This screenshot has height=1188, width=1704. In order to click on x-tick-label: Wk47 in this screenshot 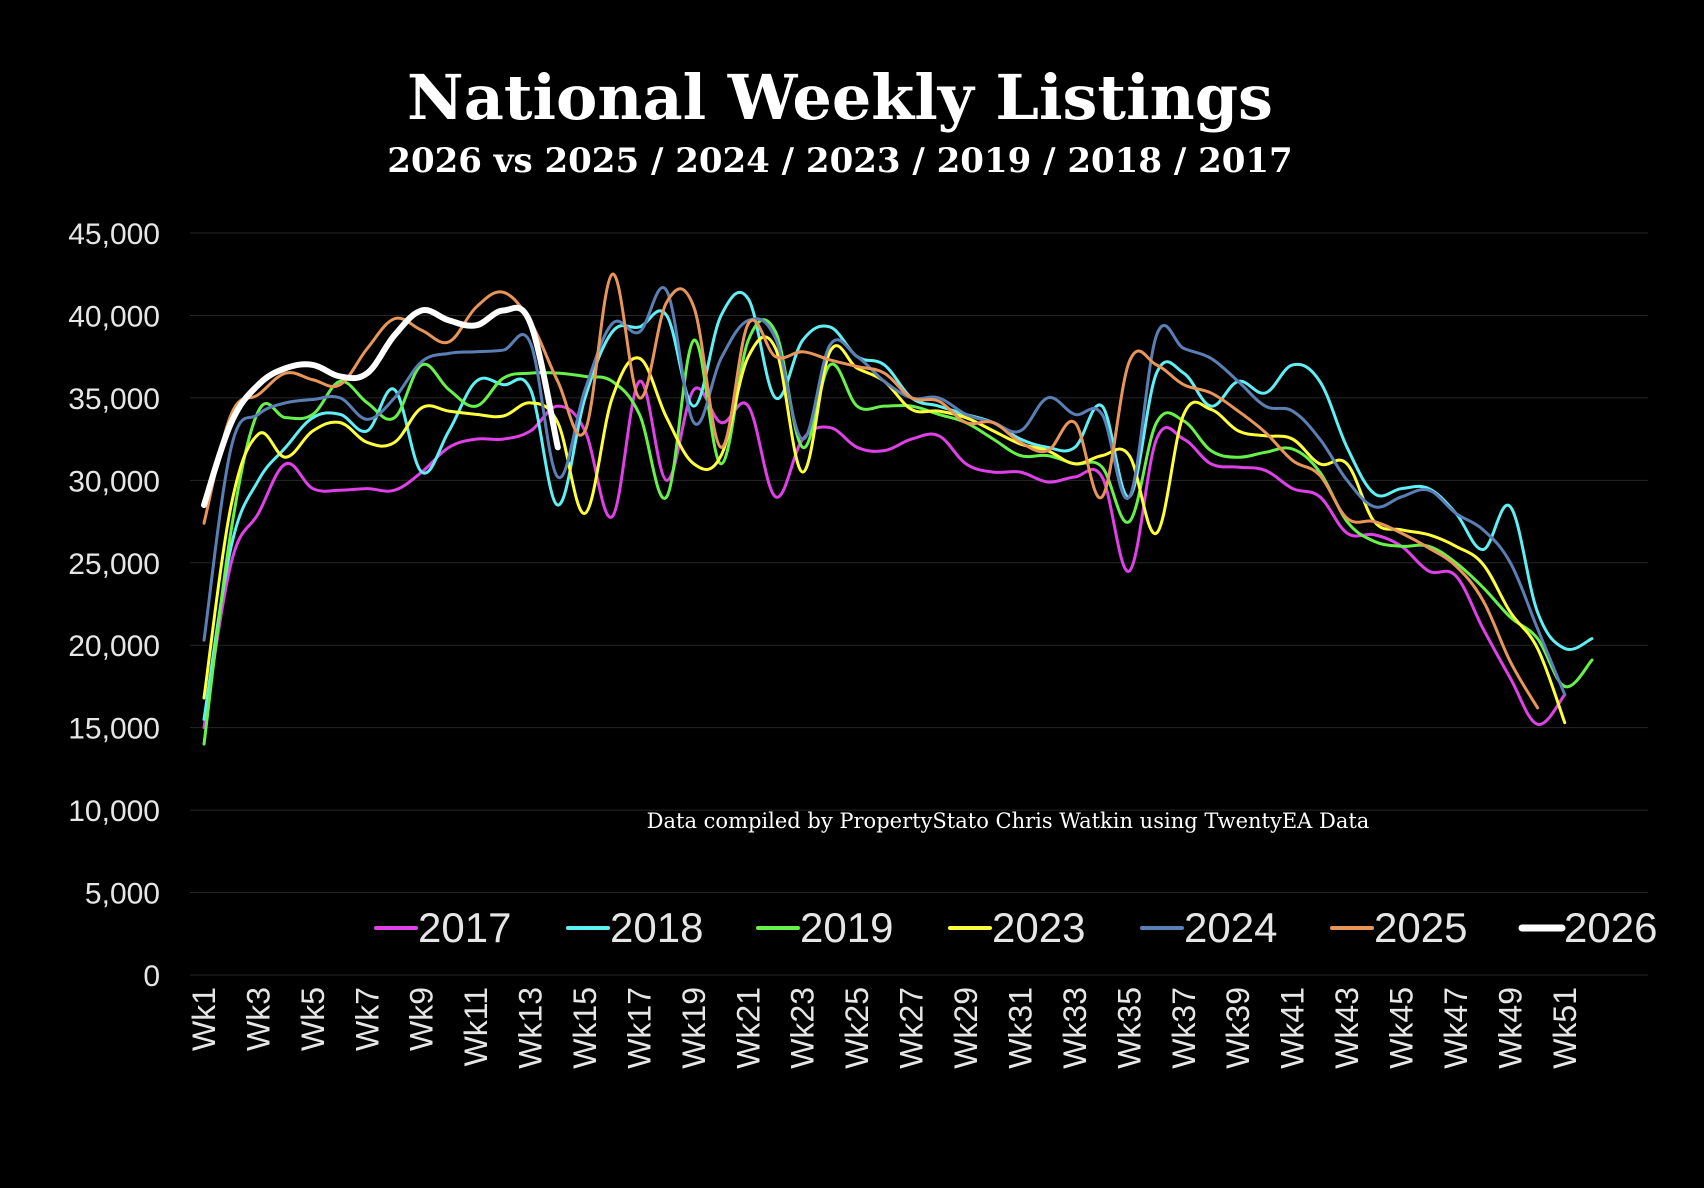, I will do `click(1456, 1028)`.